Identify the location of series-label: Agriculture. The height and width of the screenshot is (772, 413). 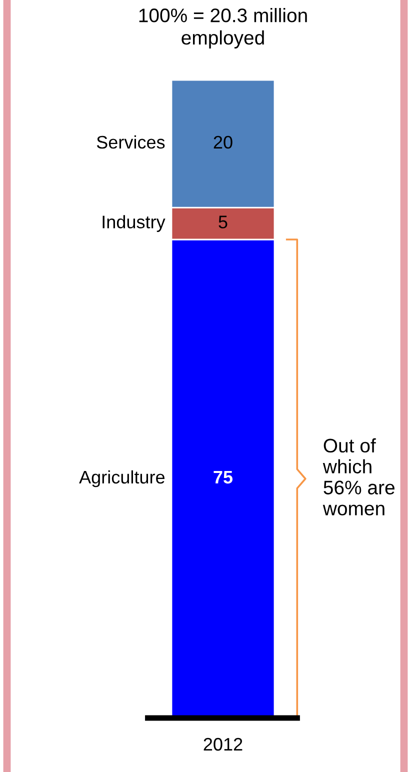
(122, 479).